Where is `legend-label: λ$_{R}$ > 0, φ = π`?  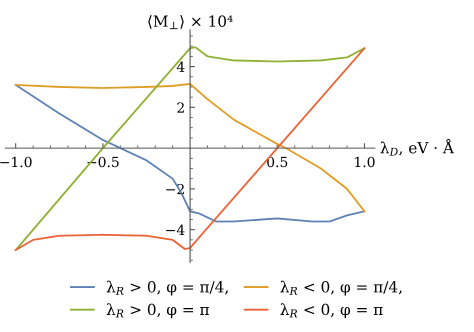
legend-label: λ$_{R}$ > 0, φ = π is located at coordinates (157, 310).